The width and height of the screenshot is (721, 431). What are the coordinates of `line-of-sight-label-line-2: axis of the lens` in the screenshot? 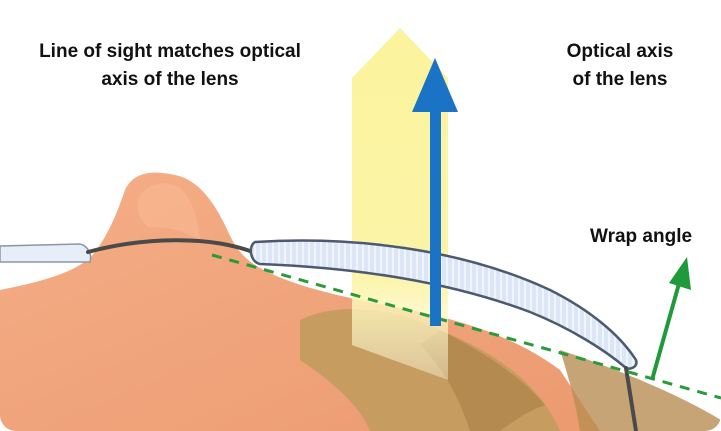 It's located at (170, 79).